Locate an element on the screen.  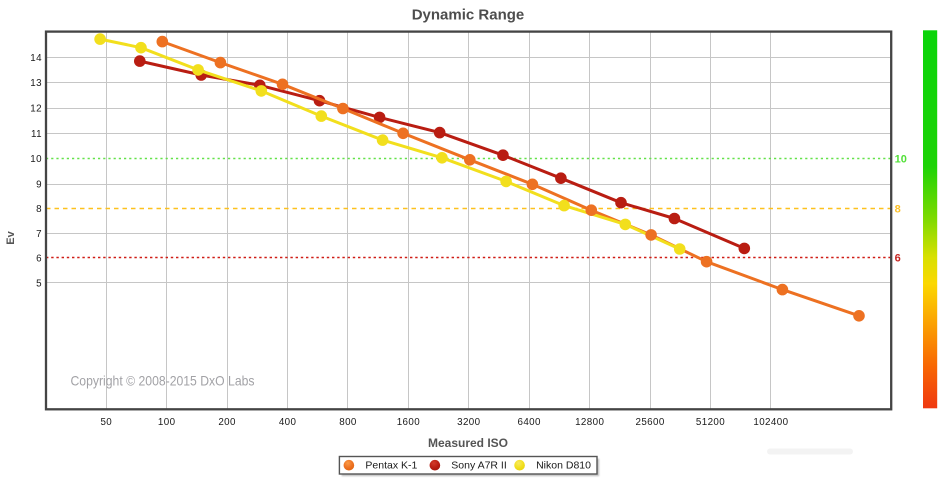
svg-text: 9 is located at coordinates (39, 185).